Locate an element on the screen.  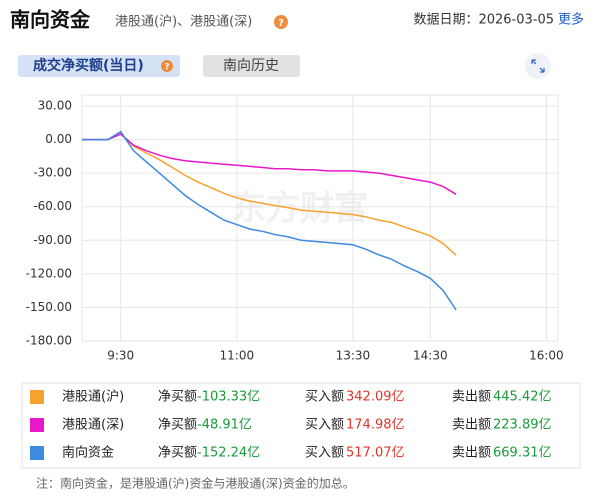
x-tick-label: 9:30 is located at coordinates (120, 356).